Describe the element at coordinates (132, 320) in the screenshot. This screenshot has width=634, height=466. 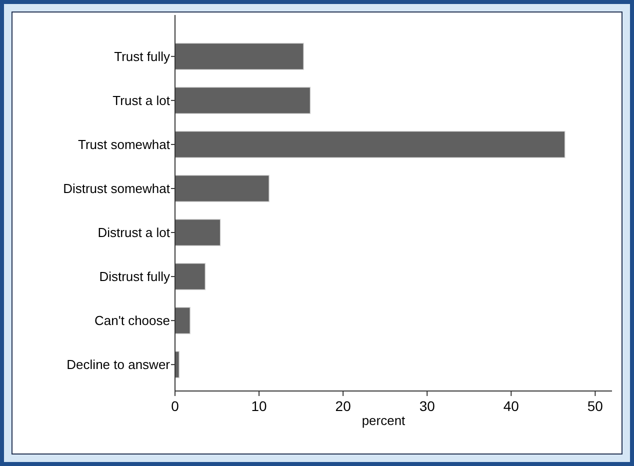
I see `y-tick-label: Can't choose` at that location.